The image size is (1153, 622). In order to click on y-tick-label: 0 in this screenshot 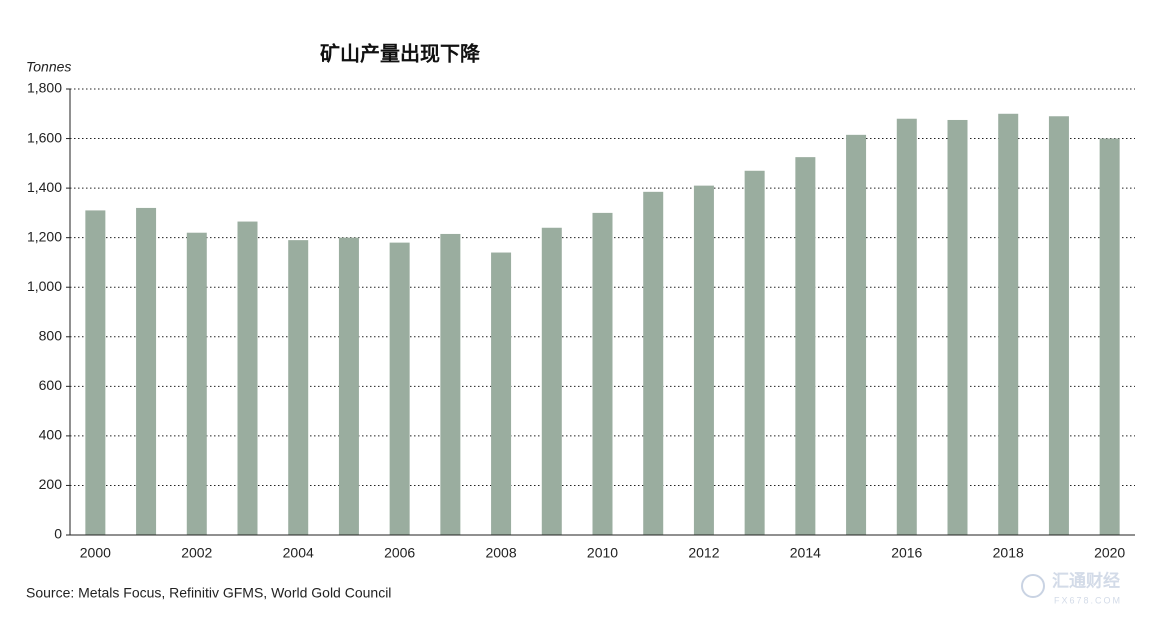, I will do `click(58, 534)`.